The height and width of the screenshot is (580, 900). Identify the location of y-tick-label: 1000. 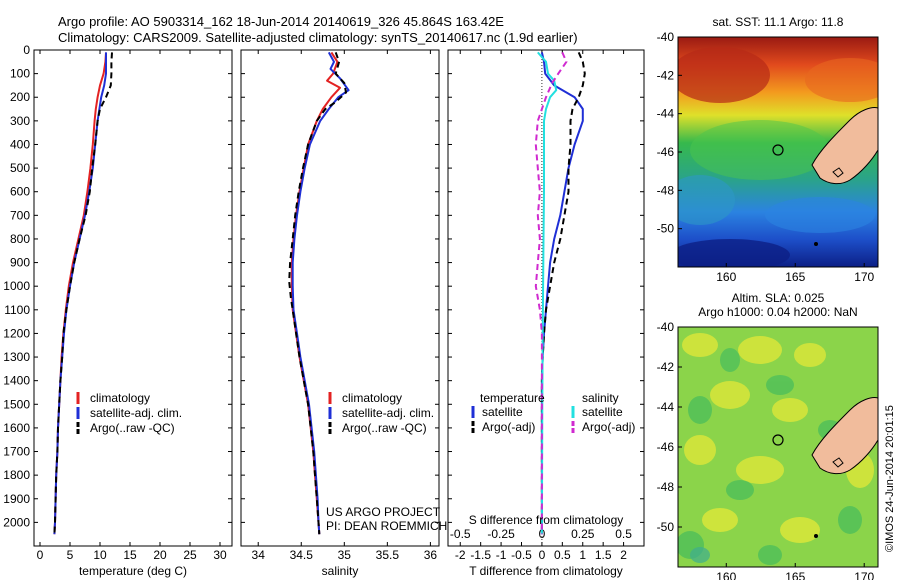
(16, 286).